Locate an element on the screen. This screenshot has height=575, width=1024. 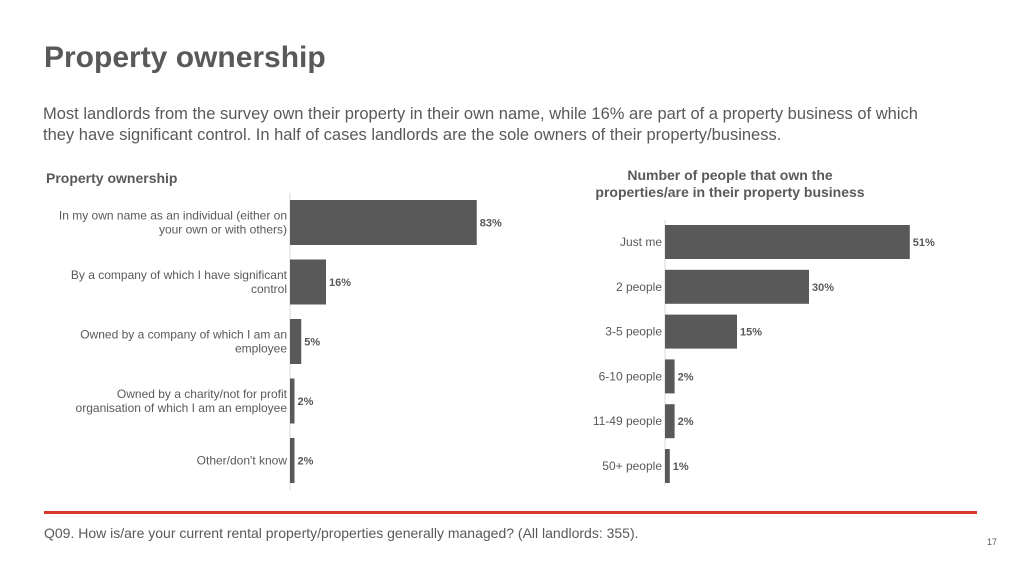
category-label-line: 6-10 people is located at coordinates (631, 376).